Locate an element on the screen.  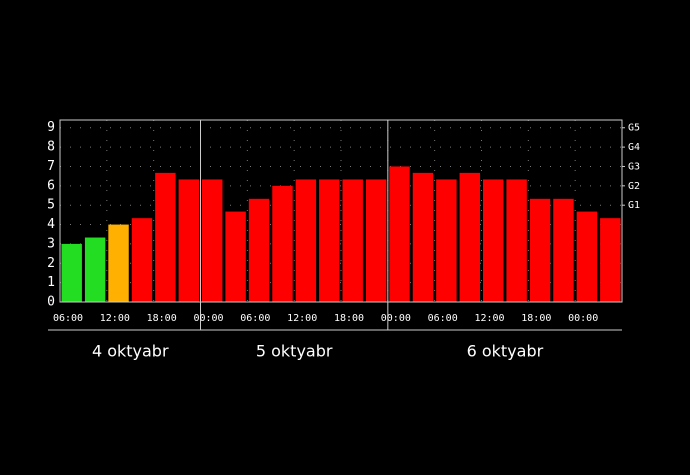
y-tick-label: 2 is located at coordinates (51, 263).